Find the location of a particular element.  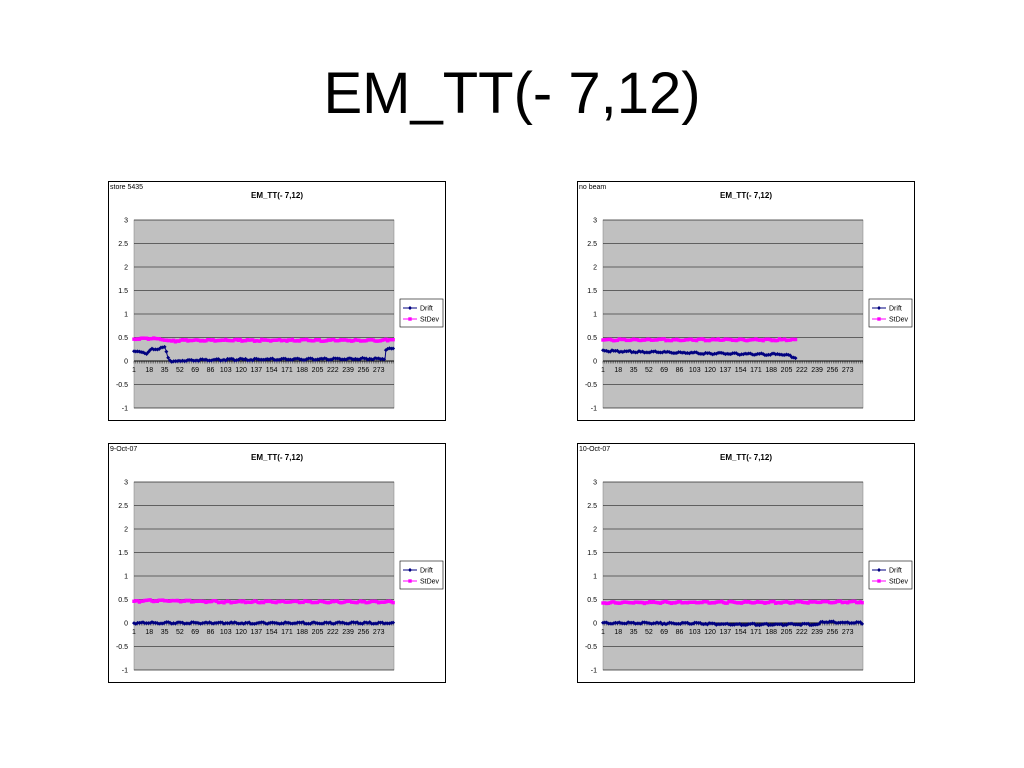

x-tick-label: 1 is located at coordinates (134, 370).